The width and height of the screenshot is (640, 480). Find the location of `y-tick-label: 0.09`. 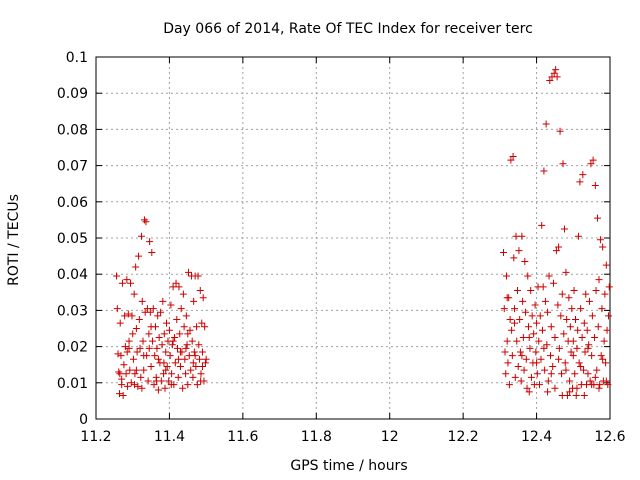

y-tick-label: 0.09 is located at coordinates (72, 94).